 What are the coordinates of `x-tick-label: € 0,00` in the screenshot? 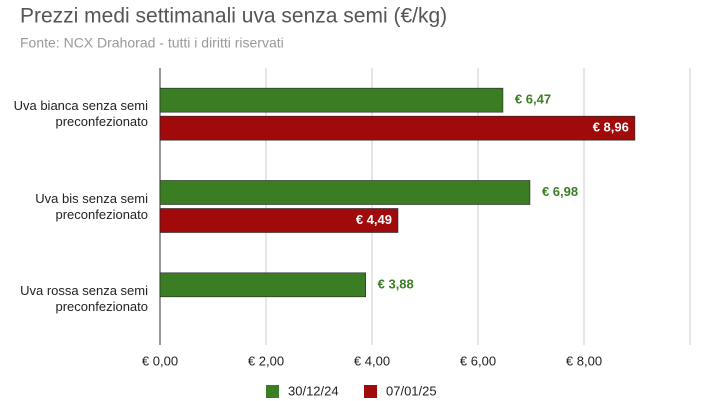 It's located at (160, 360).